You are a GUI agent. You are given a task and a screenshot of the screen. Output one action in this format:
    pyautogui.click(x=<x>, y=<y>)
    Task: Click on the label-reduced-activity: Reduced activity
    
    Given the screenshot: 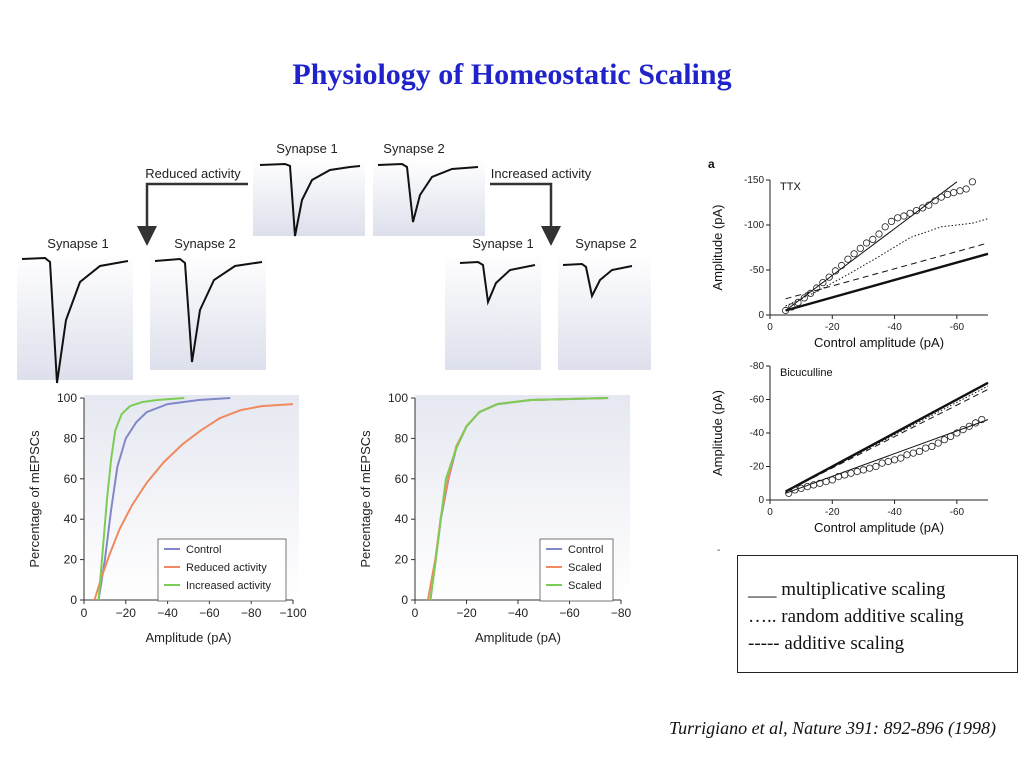 What is the action you would take?
    pyautogui.click(x=193, y=173)
    